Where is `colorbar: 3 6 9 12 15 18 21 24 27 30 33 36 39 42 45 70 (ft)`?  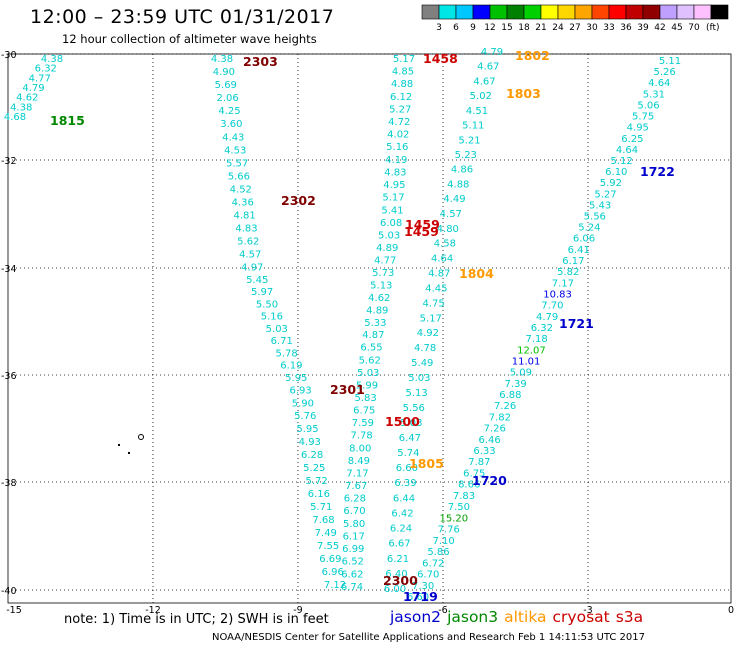 colorbar: 3 6 9 12 15 18 21 24 27 30 33 36 39 42 45 70 (ft) is located at coordinates (575, 18).